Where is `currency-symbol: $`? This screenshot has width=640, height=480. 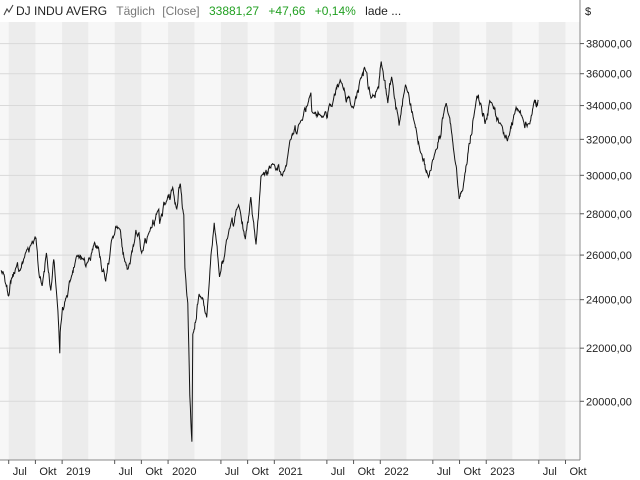
currency-symbol: $ is located at coordinates (588, 12).